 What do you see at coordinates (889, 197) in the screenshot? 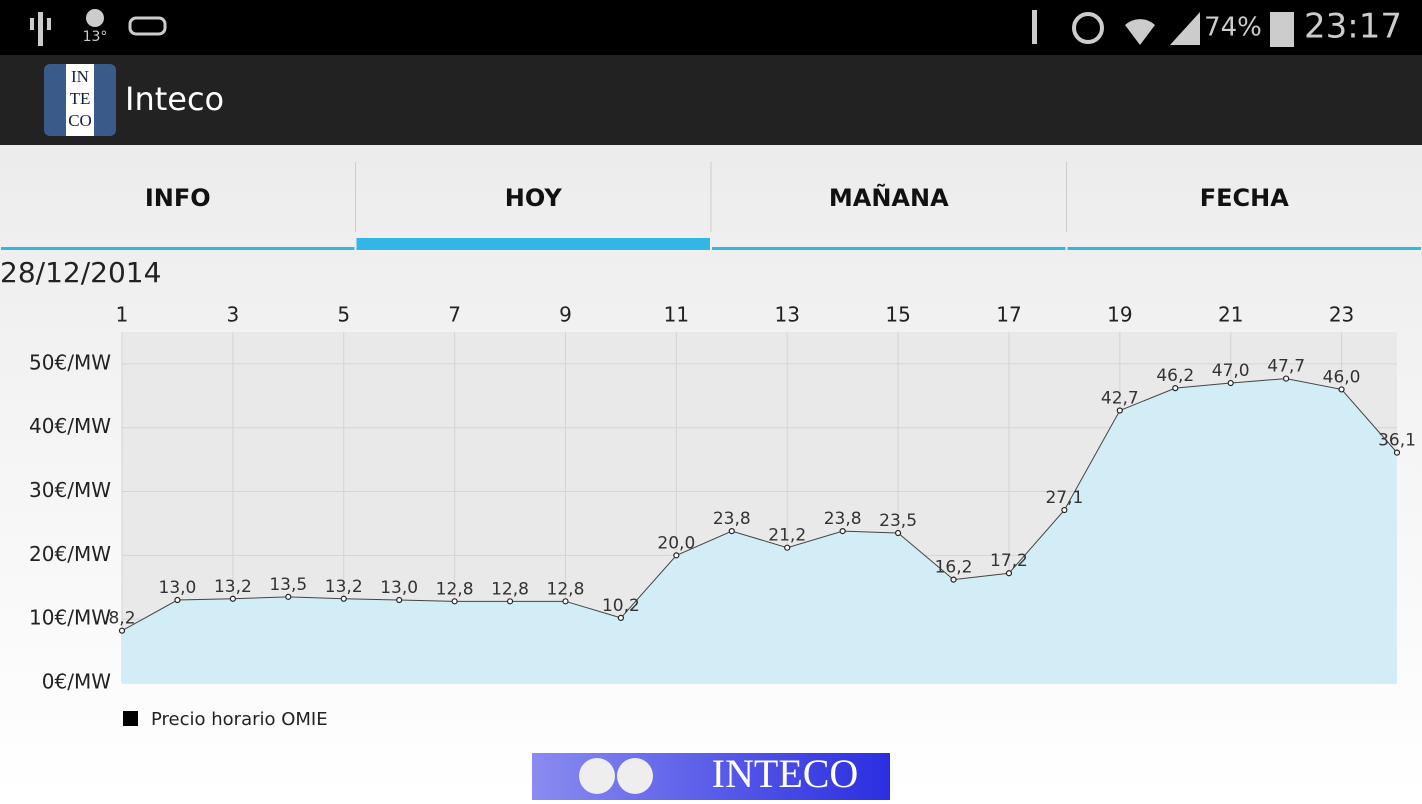
I see `tab-label: MAÑANA` at bounding box center [889, 197].